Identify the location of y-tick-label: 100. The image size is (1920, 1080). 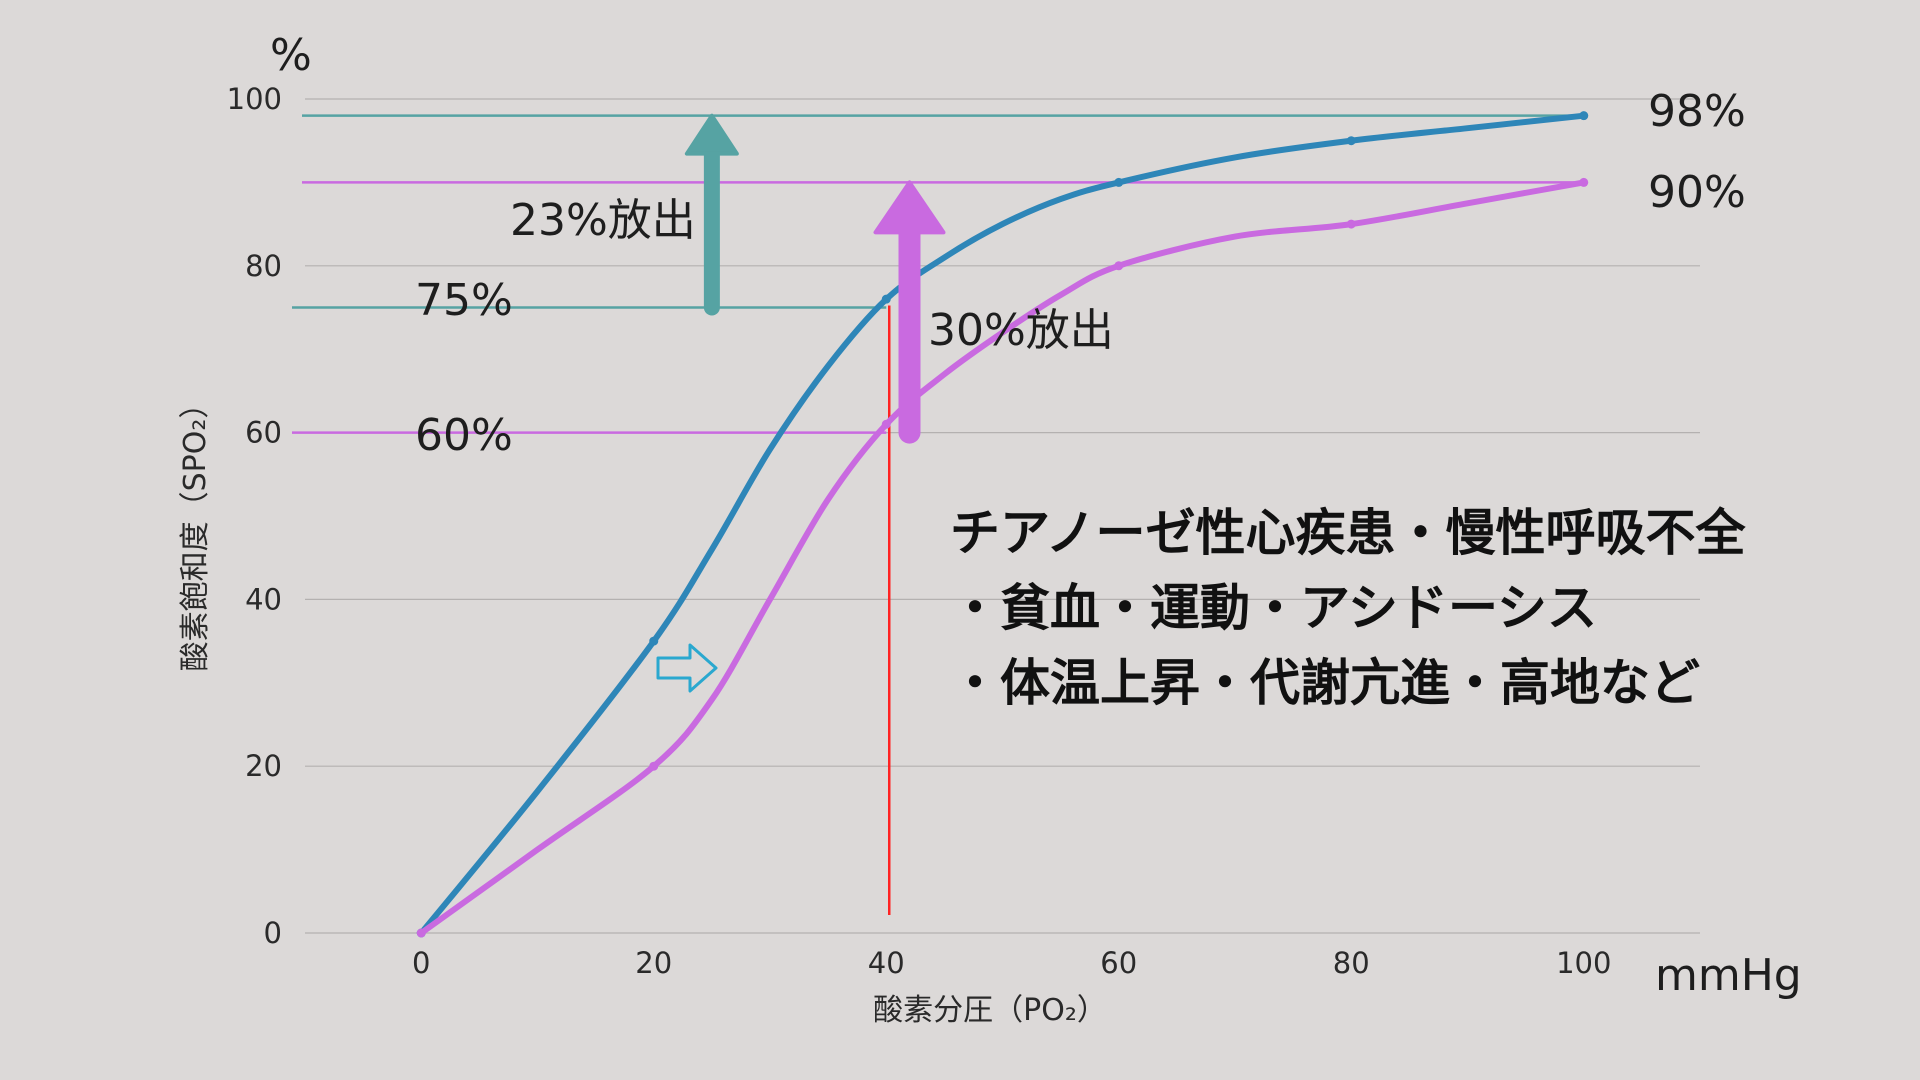
(254, 99).